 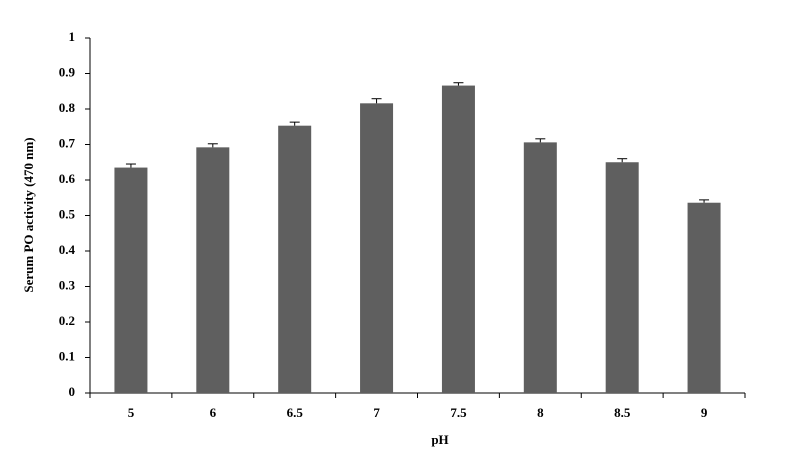 I want to click on y-axis-label: Serum PO activity (470 nm), so click(x=28, y=214).